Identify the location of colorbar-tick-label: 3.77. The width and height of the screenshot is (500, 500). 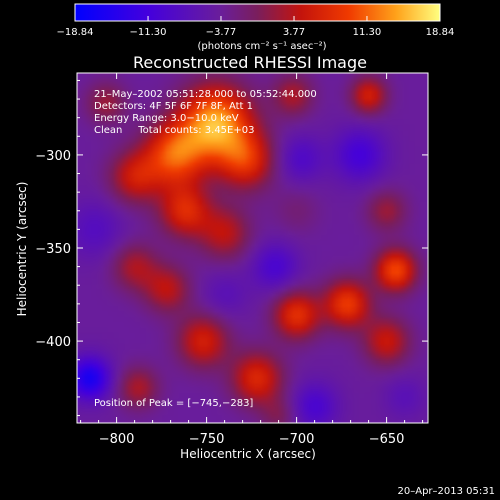
(294, 32).